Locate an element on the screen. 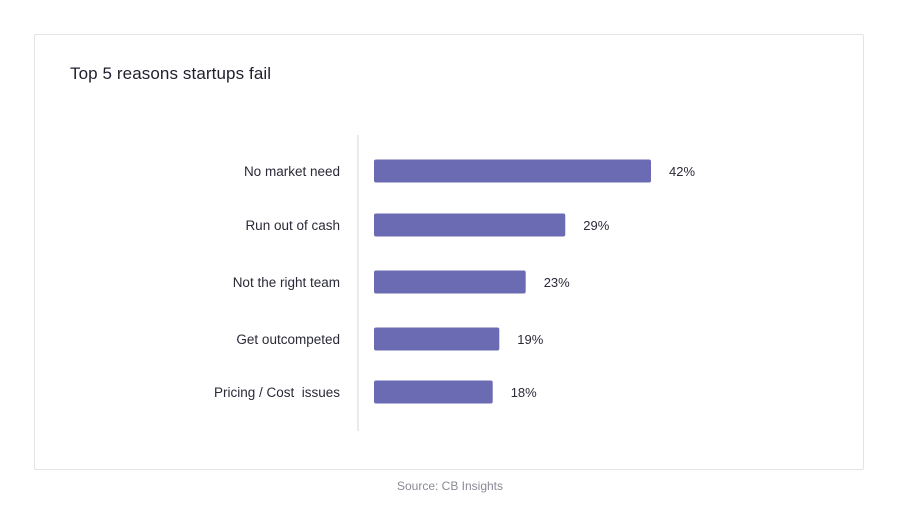  category-label: No market need is located at coordinates (292, 171).